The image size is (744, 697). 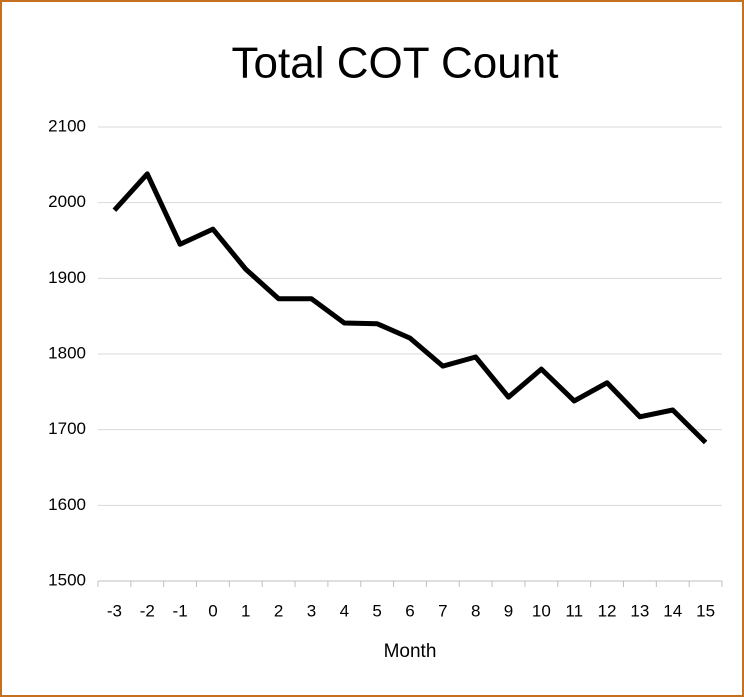 What do you see at coordinates (344, 610) in the screenshot?
I see `x-tick-label: 4` at bounding box center [344, 610].